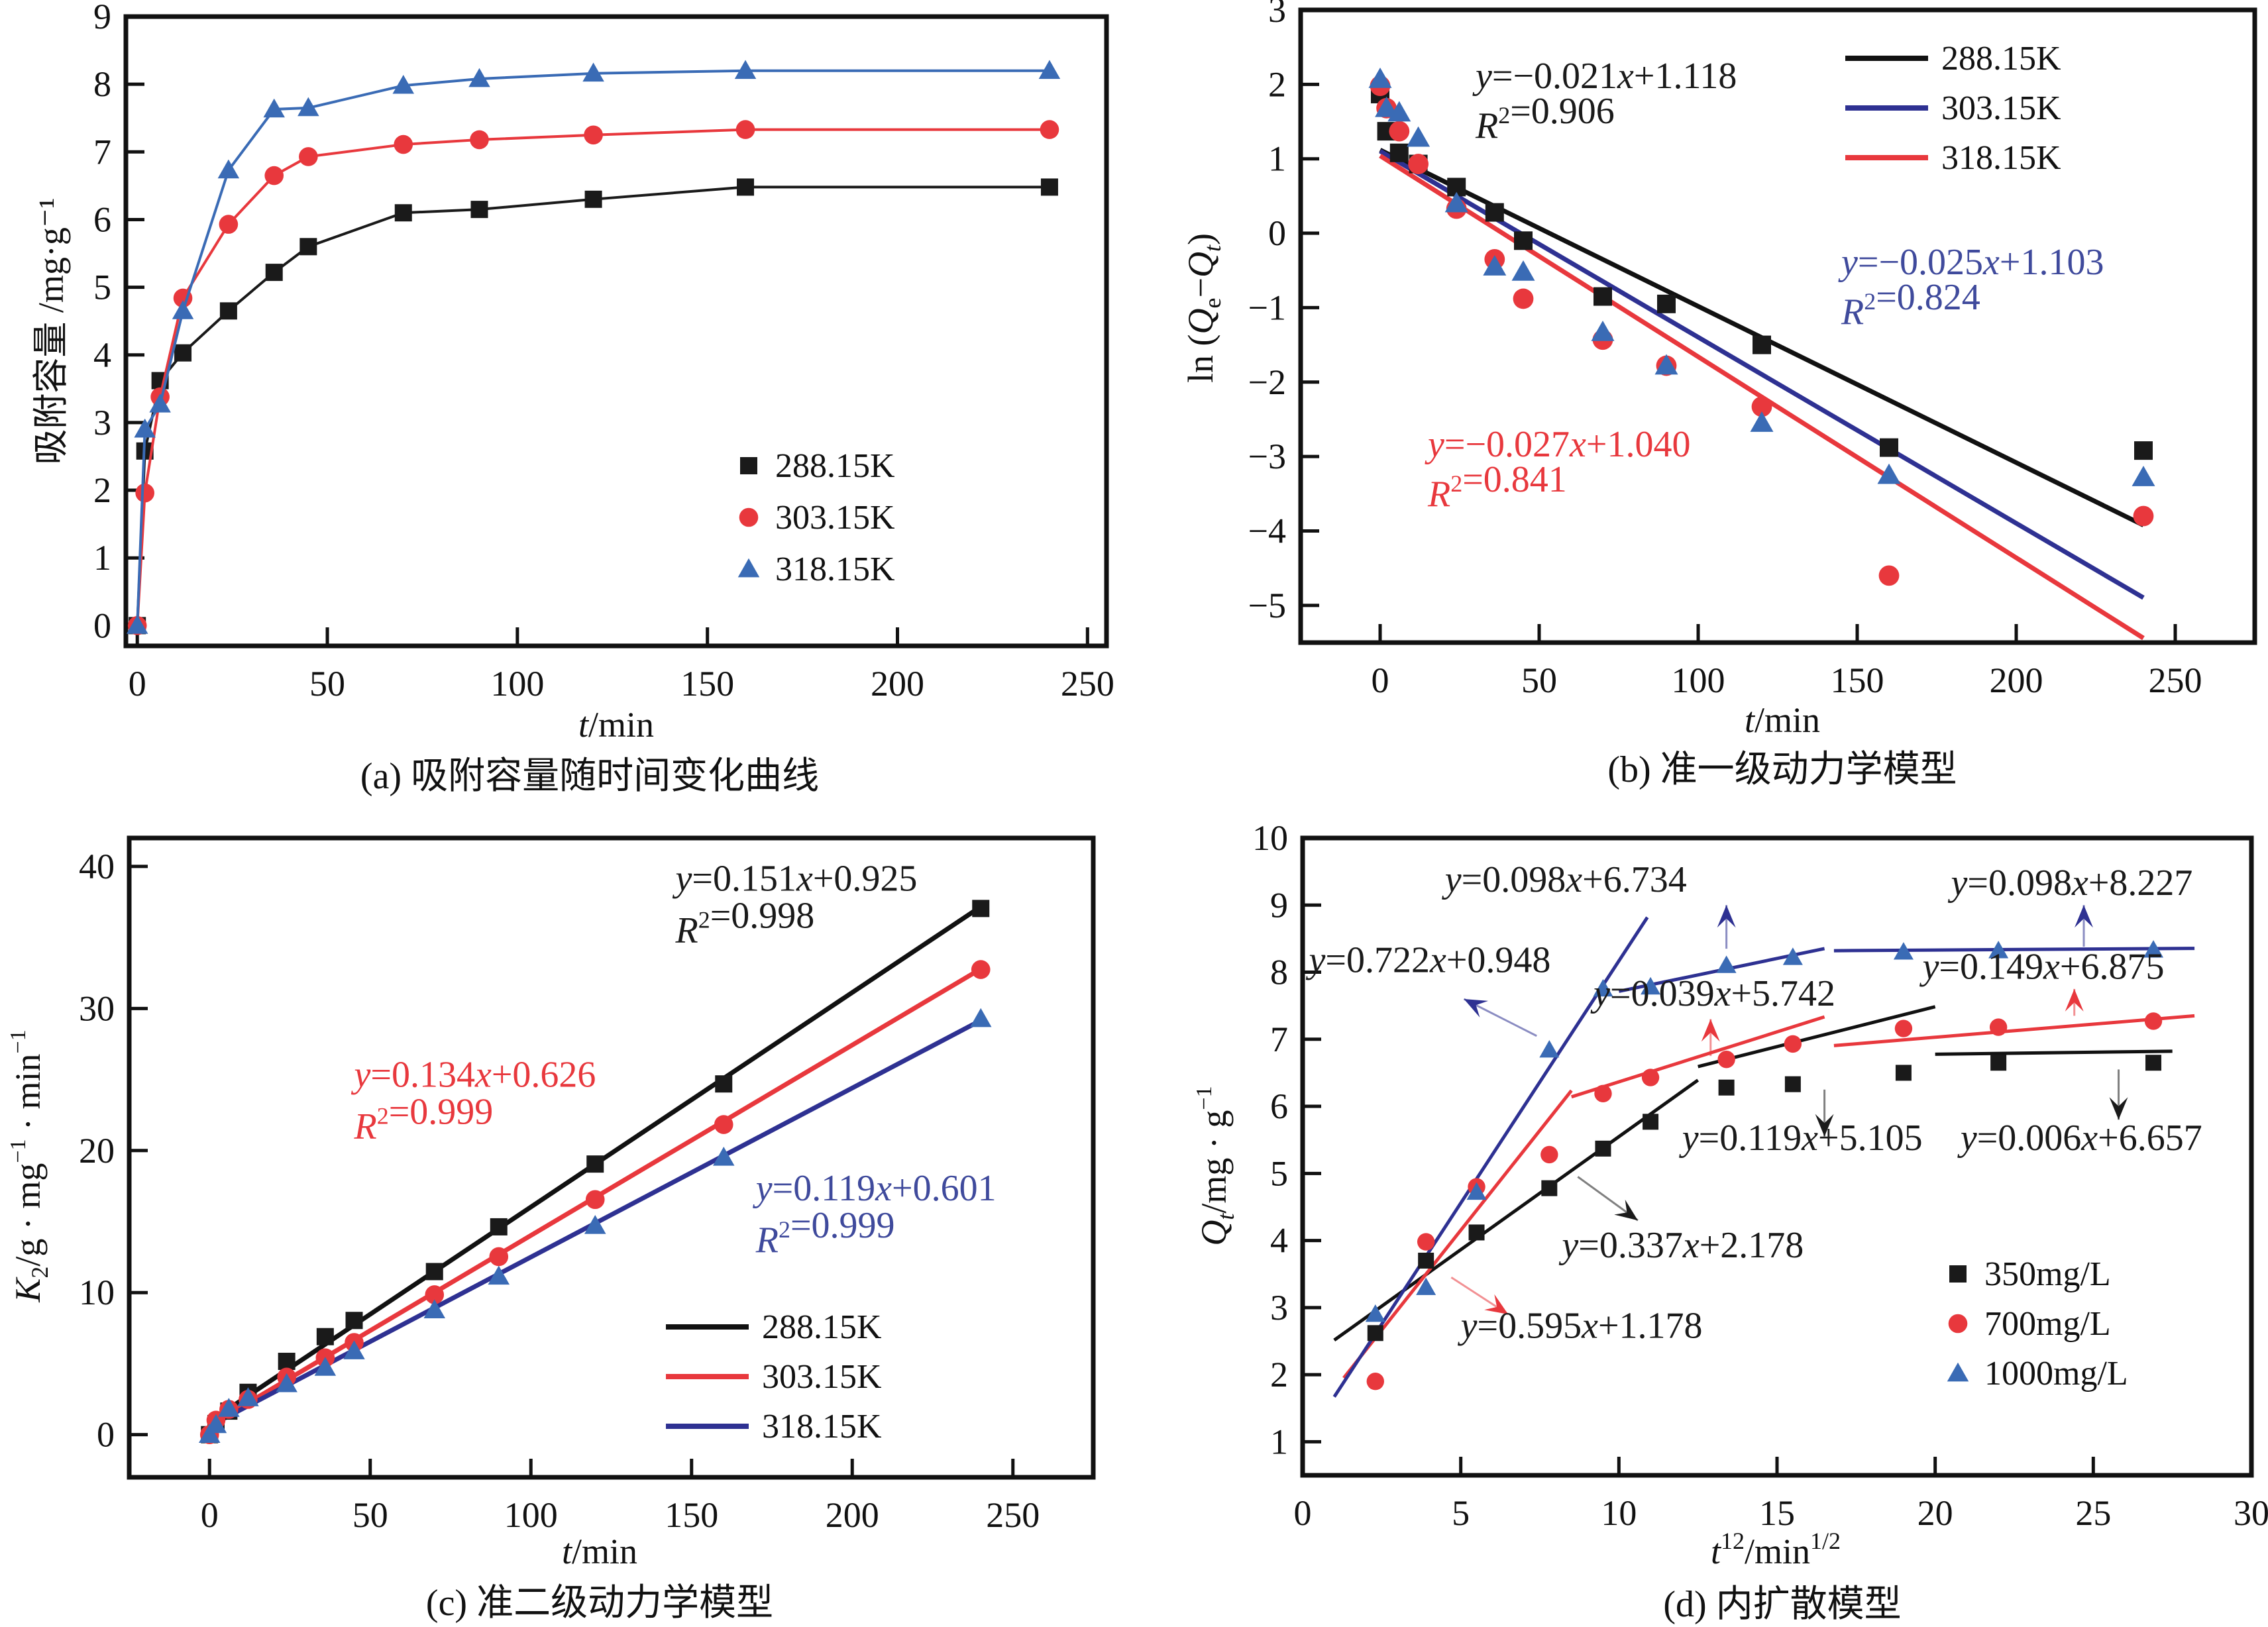 This screenshot has width=2268, height=1627. What do you see at coordinates (1762, 374) in the screenshot?
I see `fit-line-303.15K` at bounding box center [1762, 374].